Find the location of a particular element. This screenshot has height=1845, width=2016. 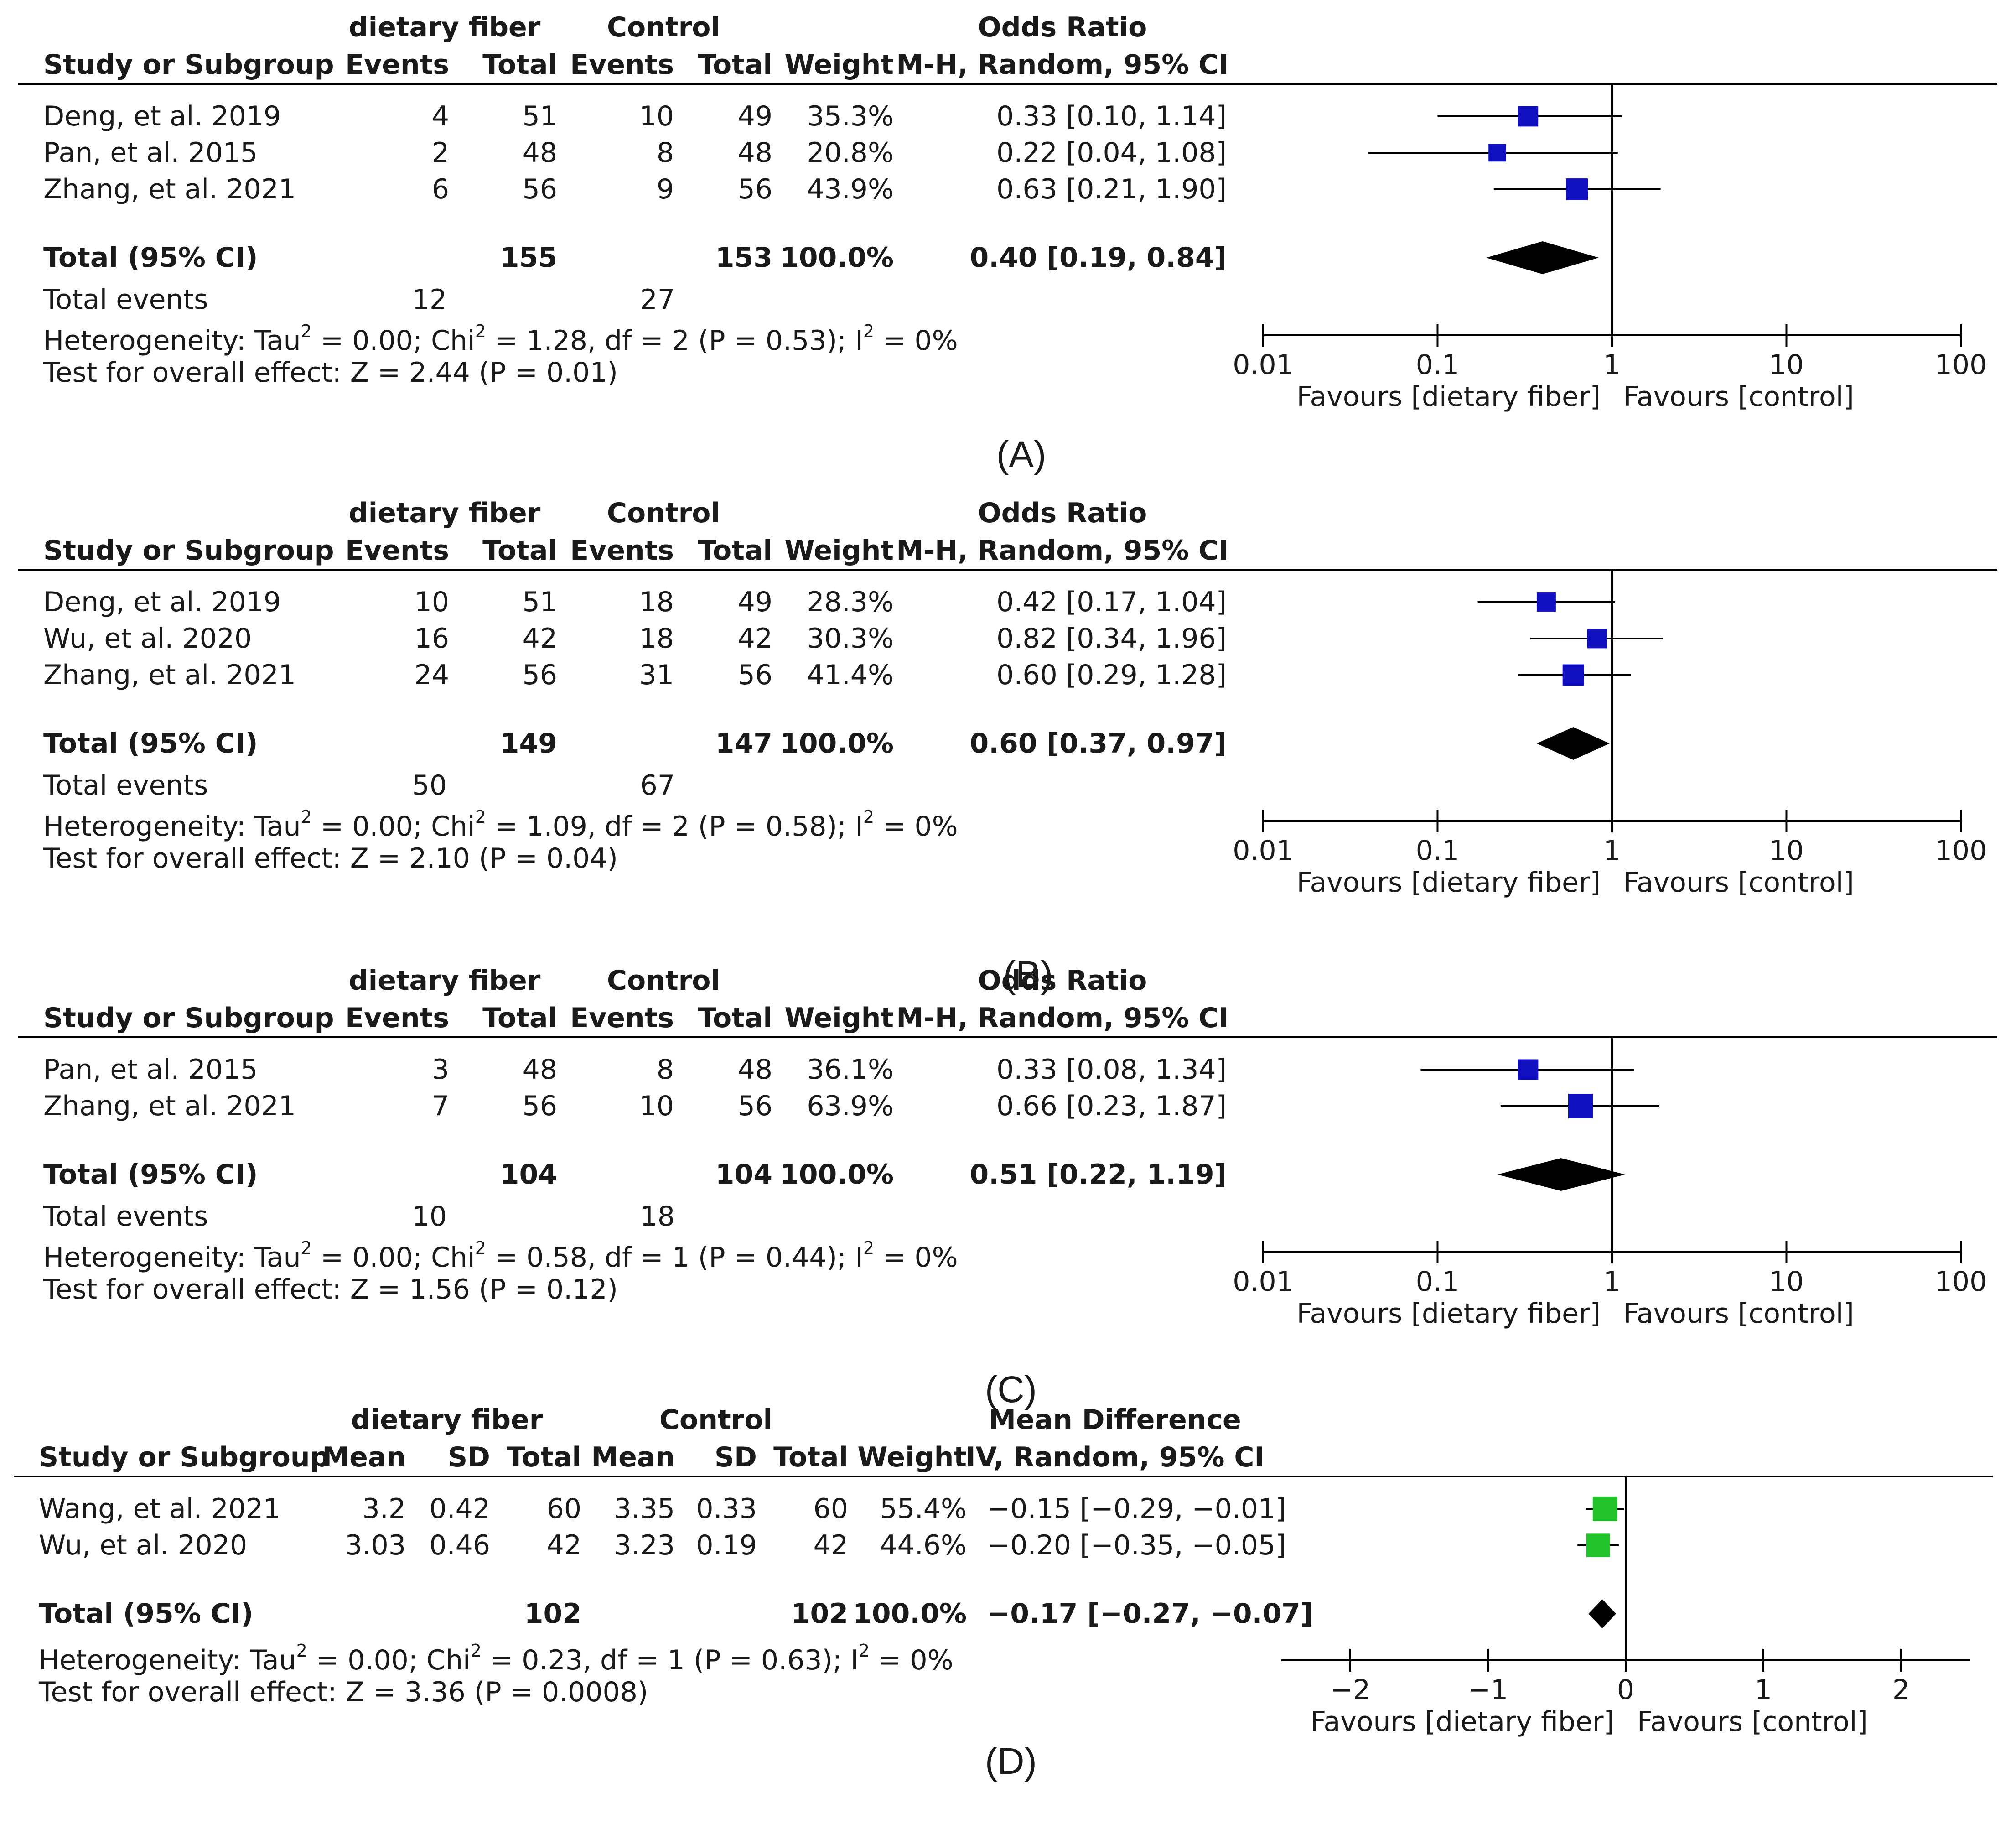

column-study: Study or Subgroup is located at coordinates (184, 1457).